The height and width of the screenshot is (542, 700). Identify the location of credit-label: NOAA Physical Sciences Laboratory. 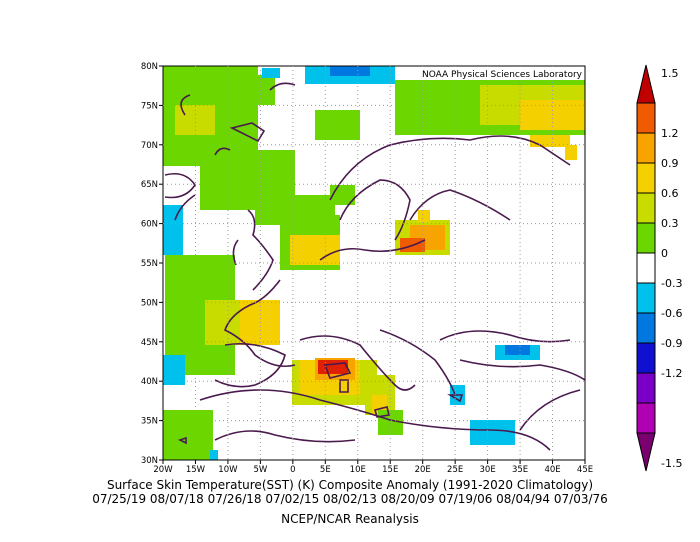
(502, 75).